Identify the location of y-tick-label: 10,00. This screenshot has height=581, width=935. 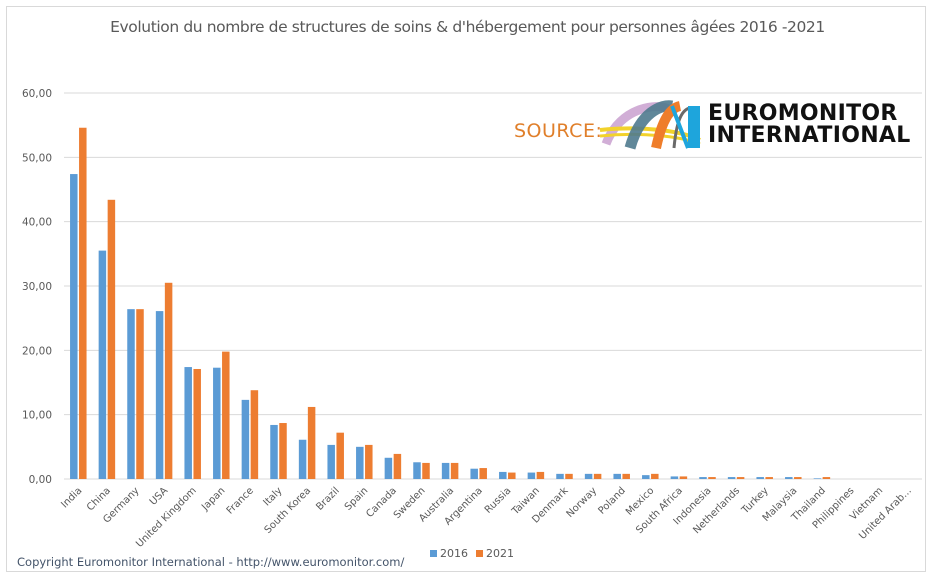
(37, 416).